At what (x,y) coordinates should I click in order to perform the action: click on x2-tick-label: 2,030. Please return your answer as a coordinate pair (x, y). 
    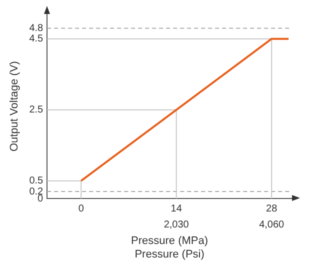
    Looking at the image, I should click on (177, 224).